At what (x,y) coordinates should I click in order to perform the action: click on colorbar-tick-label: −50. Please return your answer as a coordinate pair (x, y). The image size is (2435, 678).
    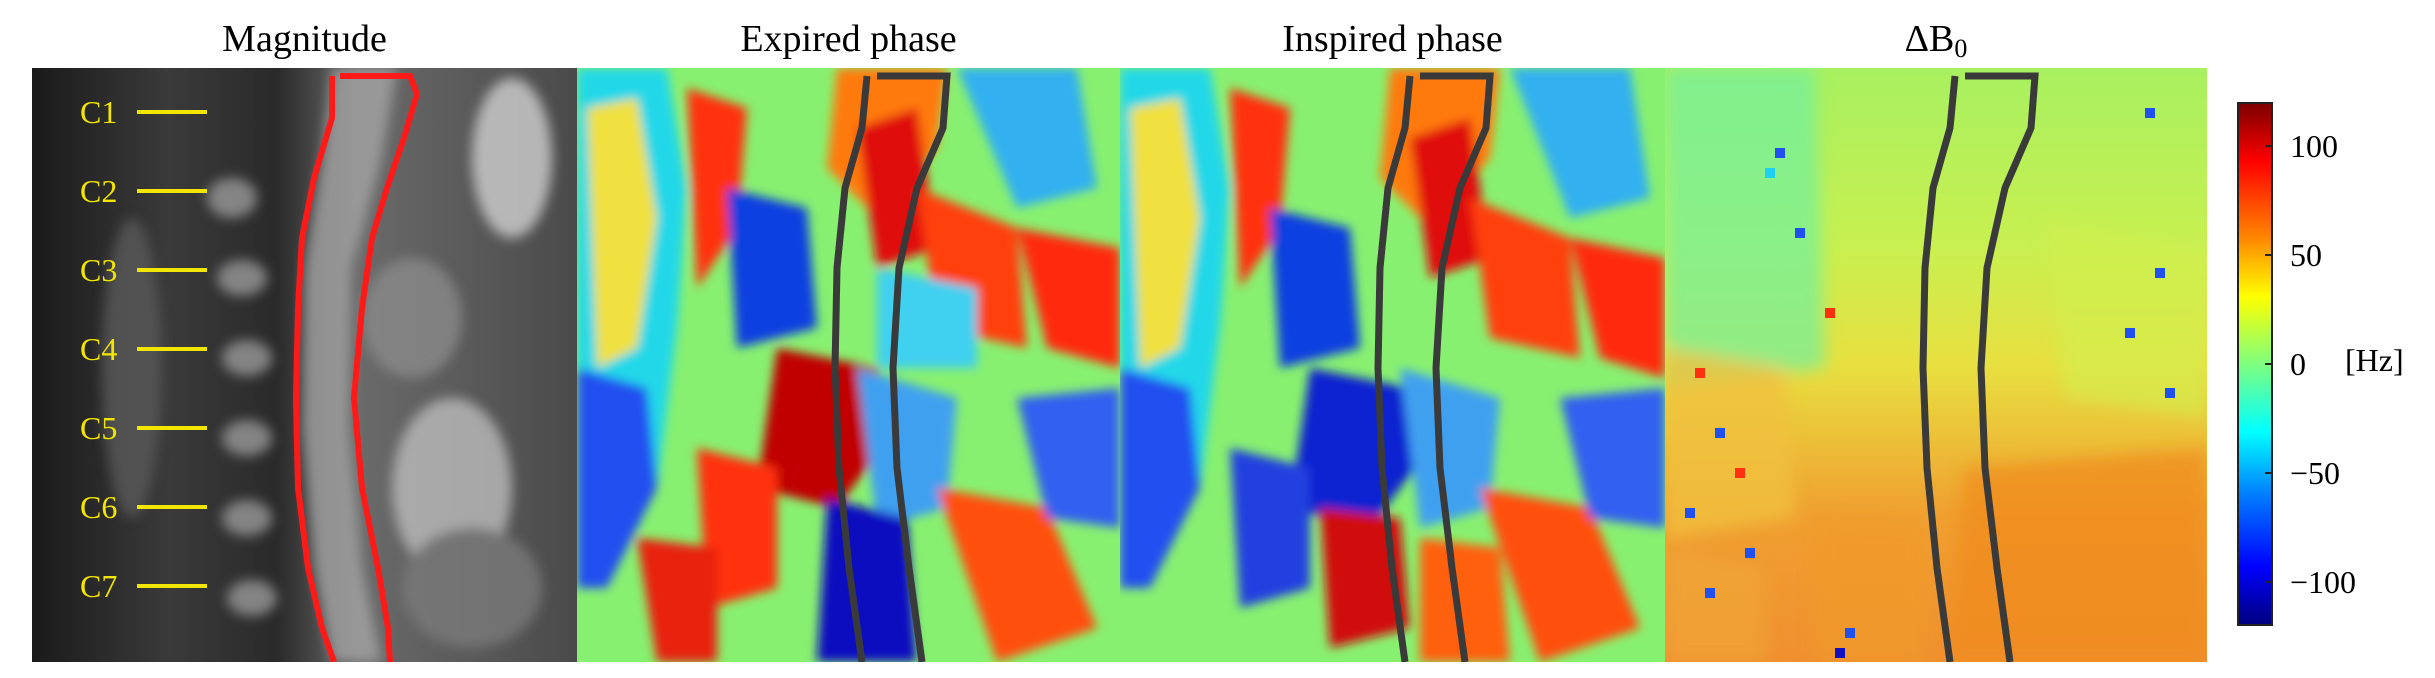
    Looking at the image, I should click on (2315, 473).